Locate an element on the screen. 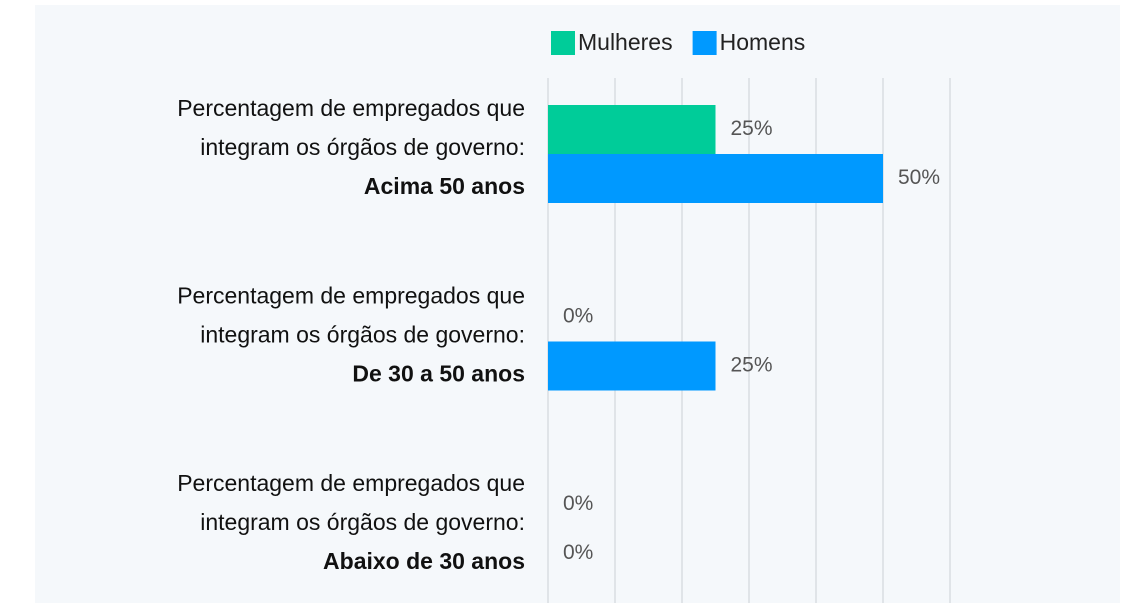  value-label: 50% is located at coordinates (919, 177).